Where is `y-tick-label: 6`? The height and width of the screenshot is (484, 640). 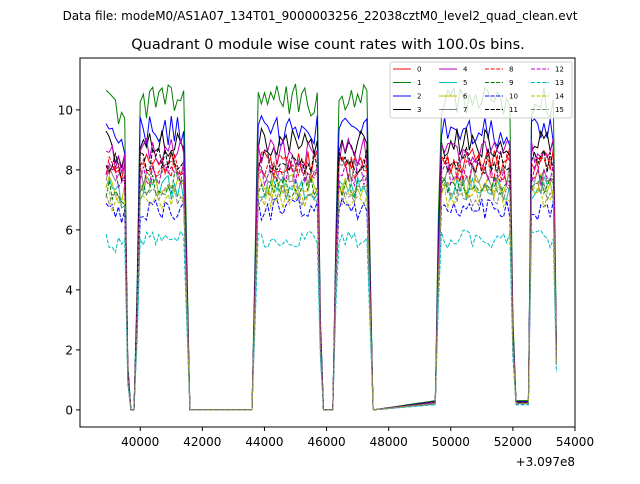 y-tick-label: 6 is located at coordinates (69, 230).